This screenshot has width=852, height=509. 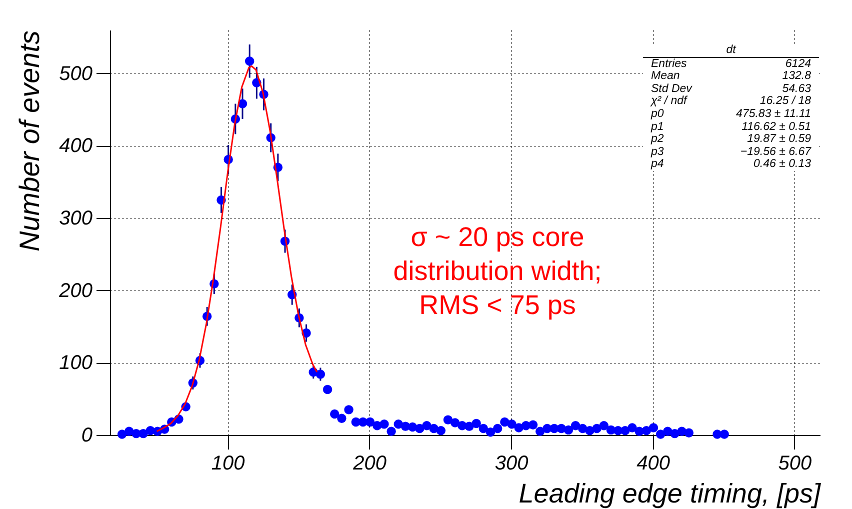 I want to click on text: Std Dev 54.63, so click(x=731, y=88).